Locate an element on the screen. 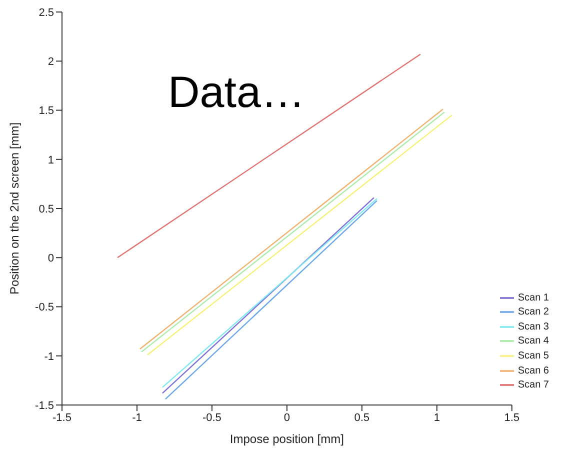  y-tick-label: -0.5 is located at coordinates (44, 308).